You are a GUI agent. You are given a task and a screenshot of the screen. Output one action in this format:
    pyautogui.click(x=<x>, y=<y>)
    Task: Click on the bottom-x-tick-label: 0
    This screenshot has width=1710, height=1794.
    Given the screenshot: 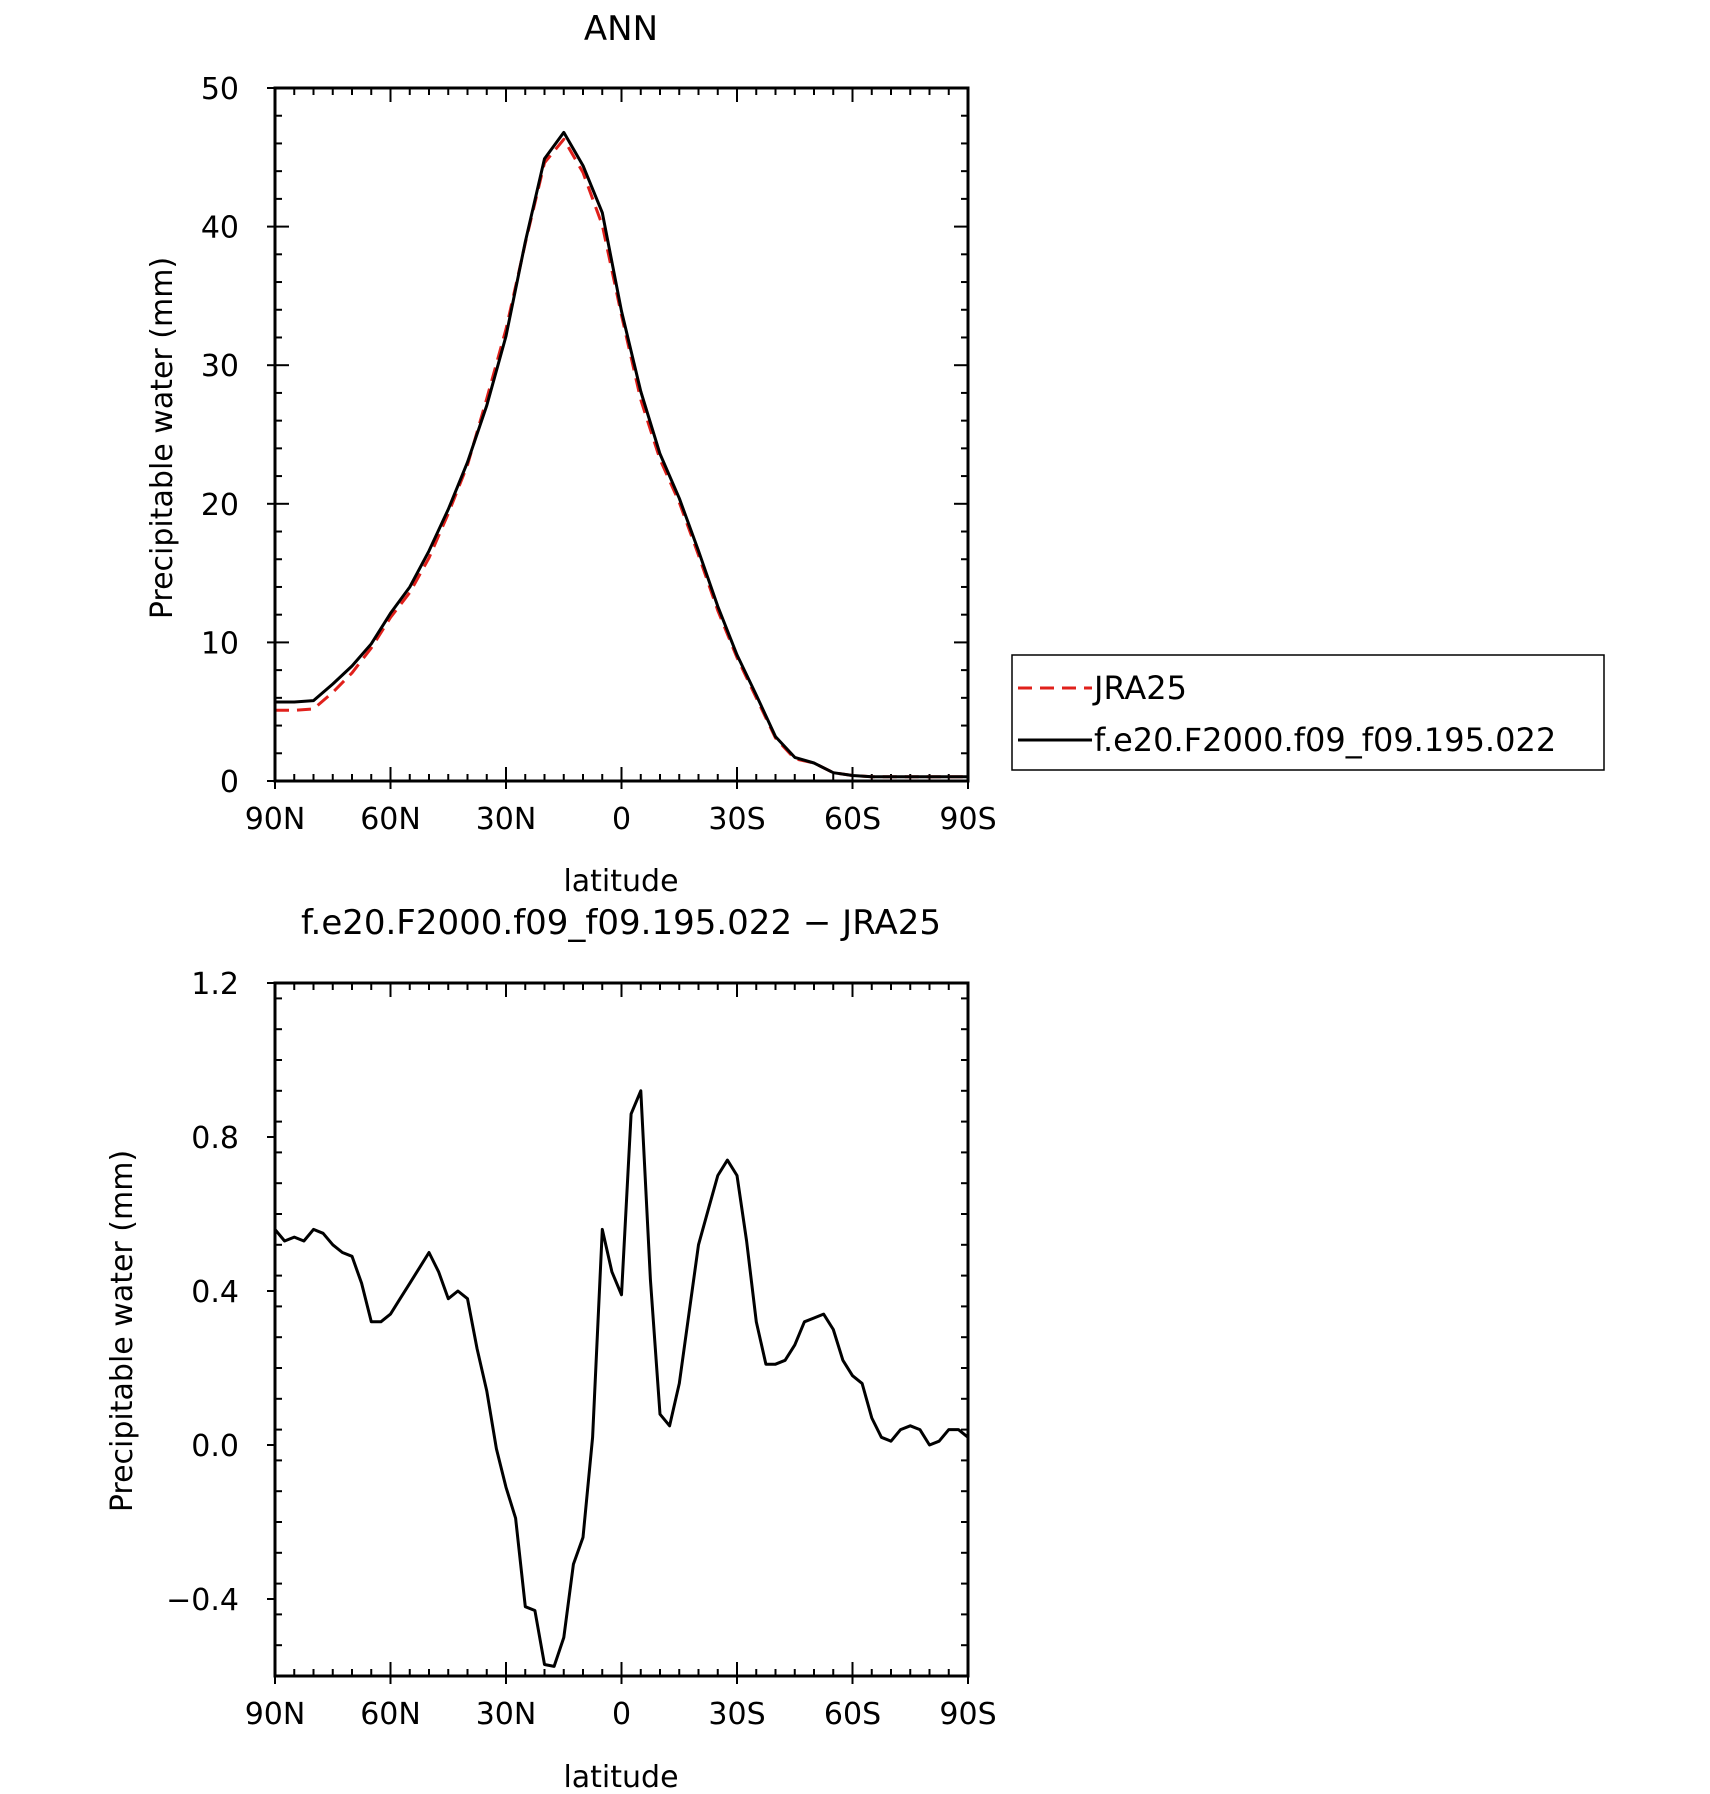 What is the action you would take?
    pyautogui.click(x=621, y=1714)
    